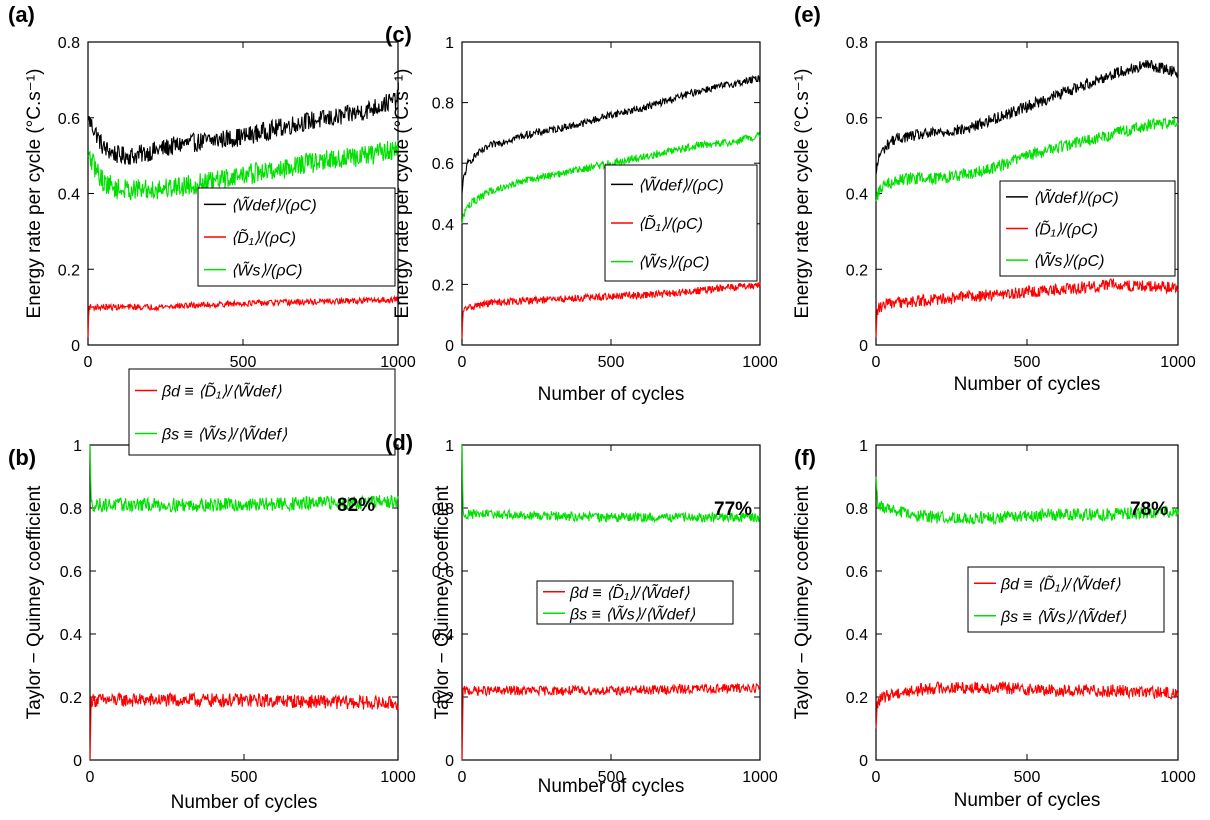 This screenshot has height=820, width=1210. What do you see at coordinates (1149, 509) in the screenshot?
I see `percent-annotation: 78%` at bounding box center [1149, 509].